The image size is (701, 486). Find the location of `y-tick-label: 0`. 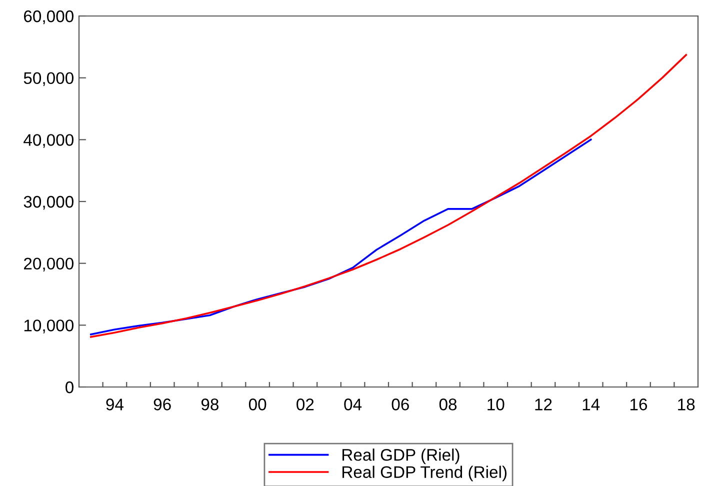

y-tick-label: 0 is located at coordinates (70, 387).